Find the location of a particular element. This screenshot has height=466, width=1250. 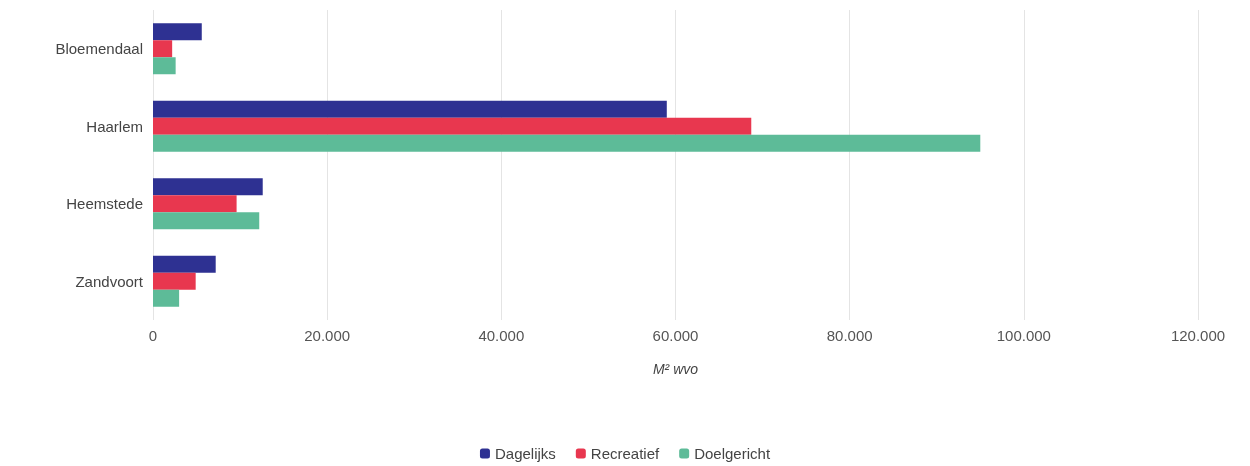

x-axis-title: M² wvo is located at coordinates (675, 369).